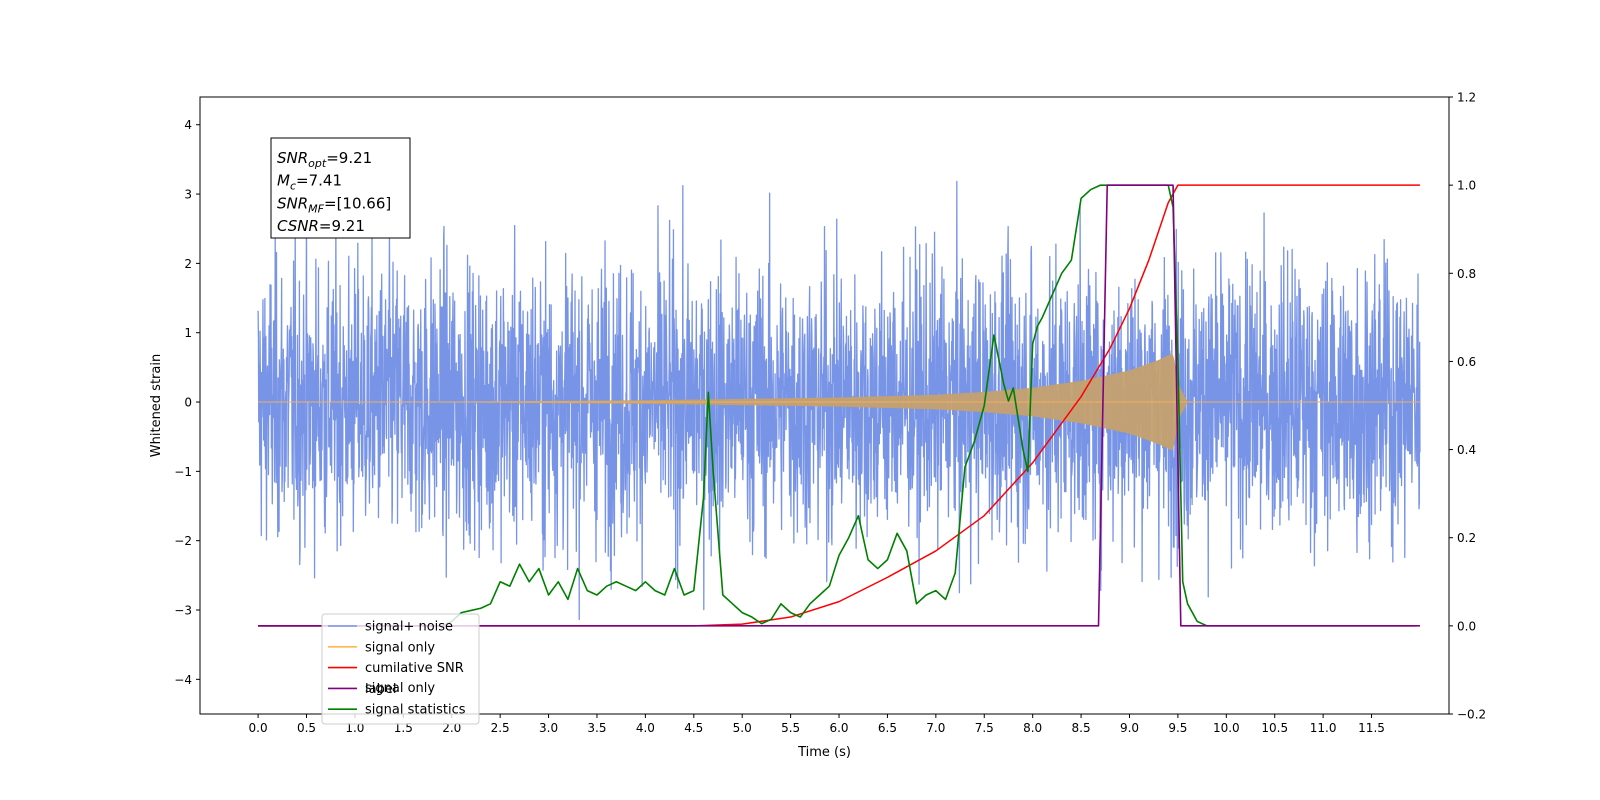  Describe the element at coordinates (258, 728) in the screenshot. I see `x-tick-label: 0.0` at that location.